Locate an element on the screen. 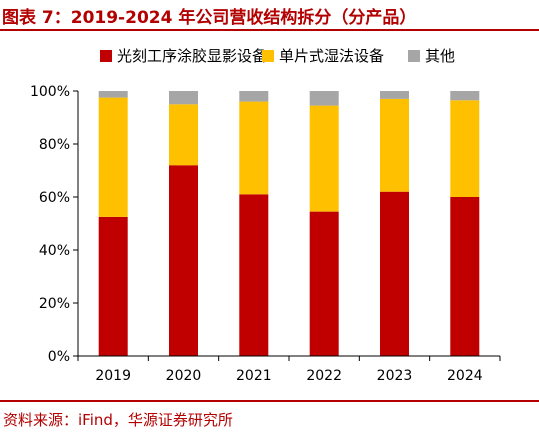 This screenshot has width=539, height=433. y-tick-label-60: 60% is located at coordinates (54, 198).